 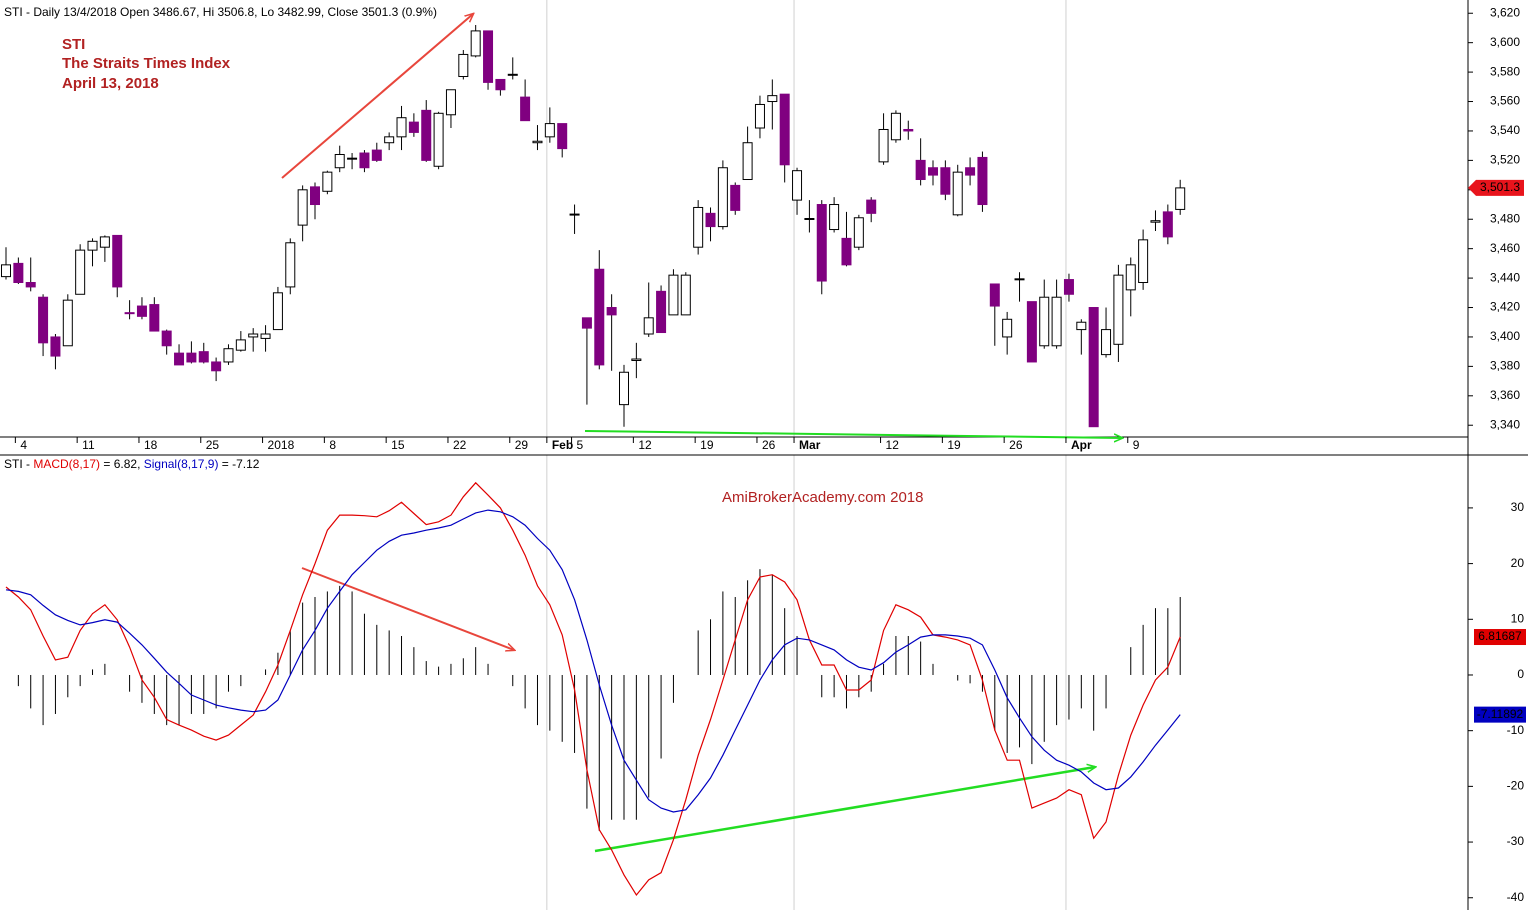 What do you see at coordinates (1505, 42) in the screenshot?
I see `y-tick-label: 3,600` at bounding box center [1505, 42].